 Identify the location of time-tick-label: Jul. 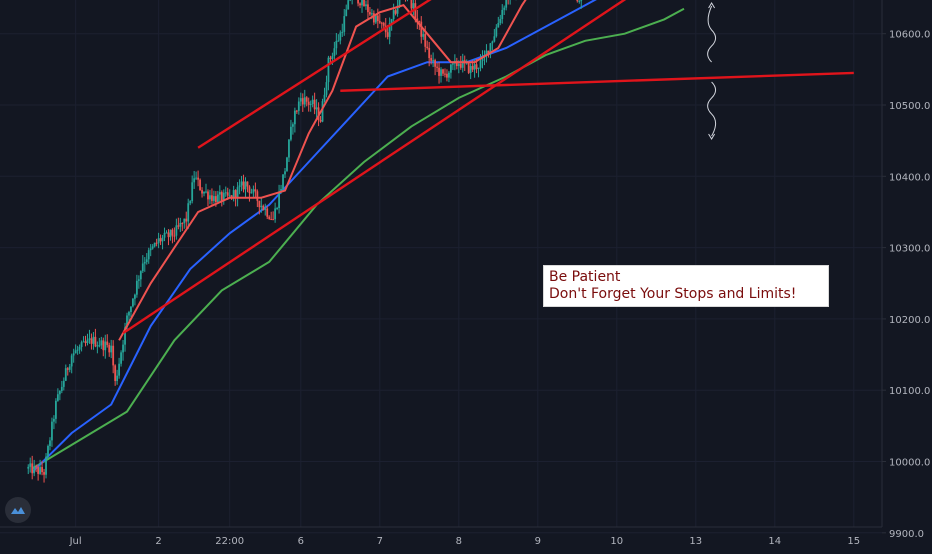
(75, 541).